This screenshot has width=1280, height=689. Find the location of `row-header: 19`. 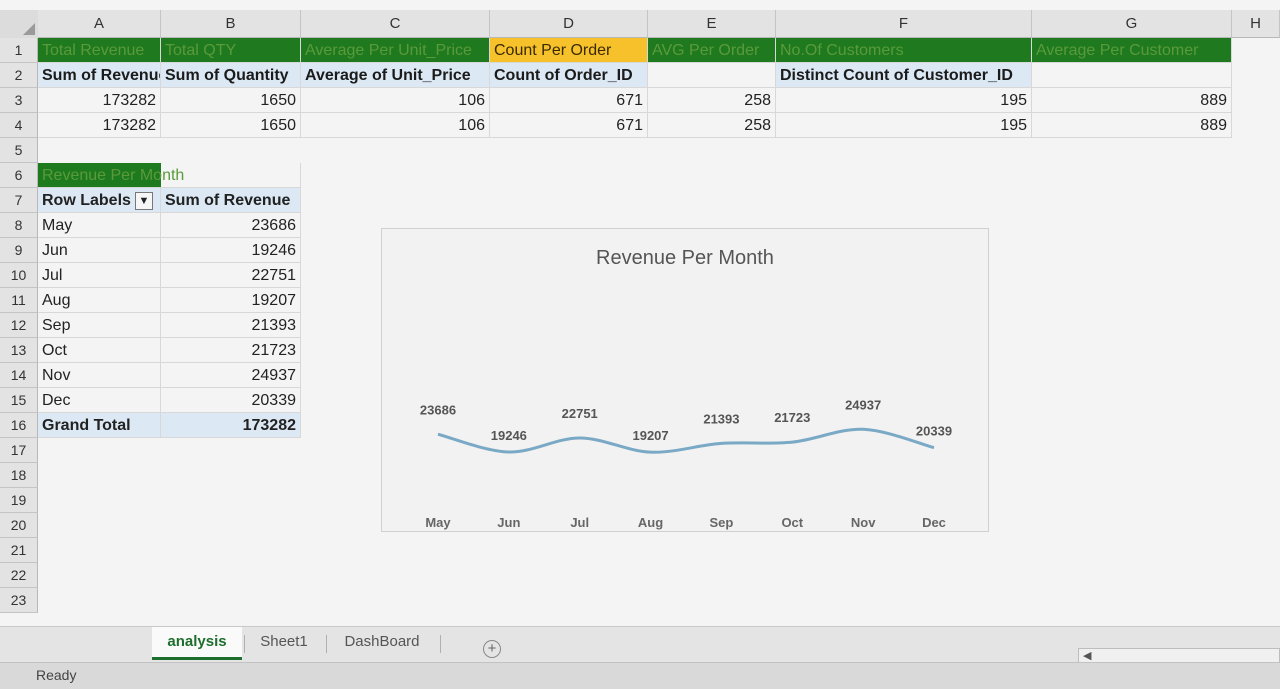

row-header: 19 is located at coordinates (19, 500).